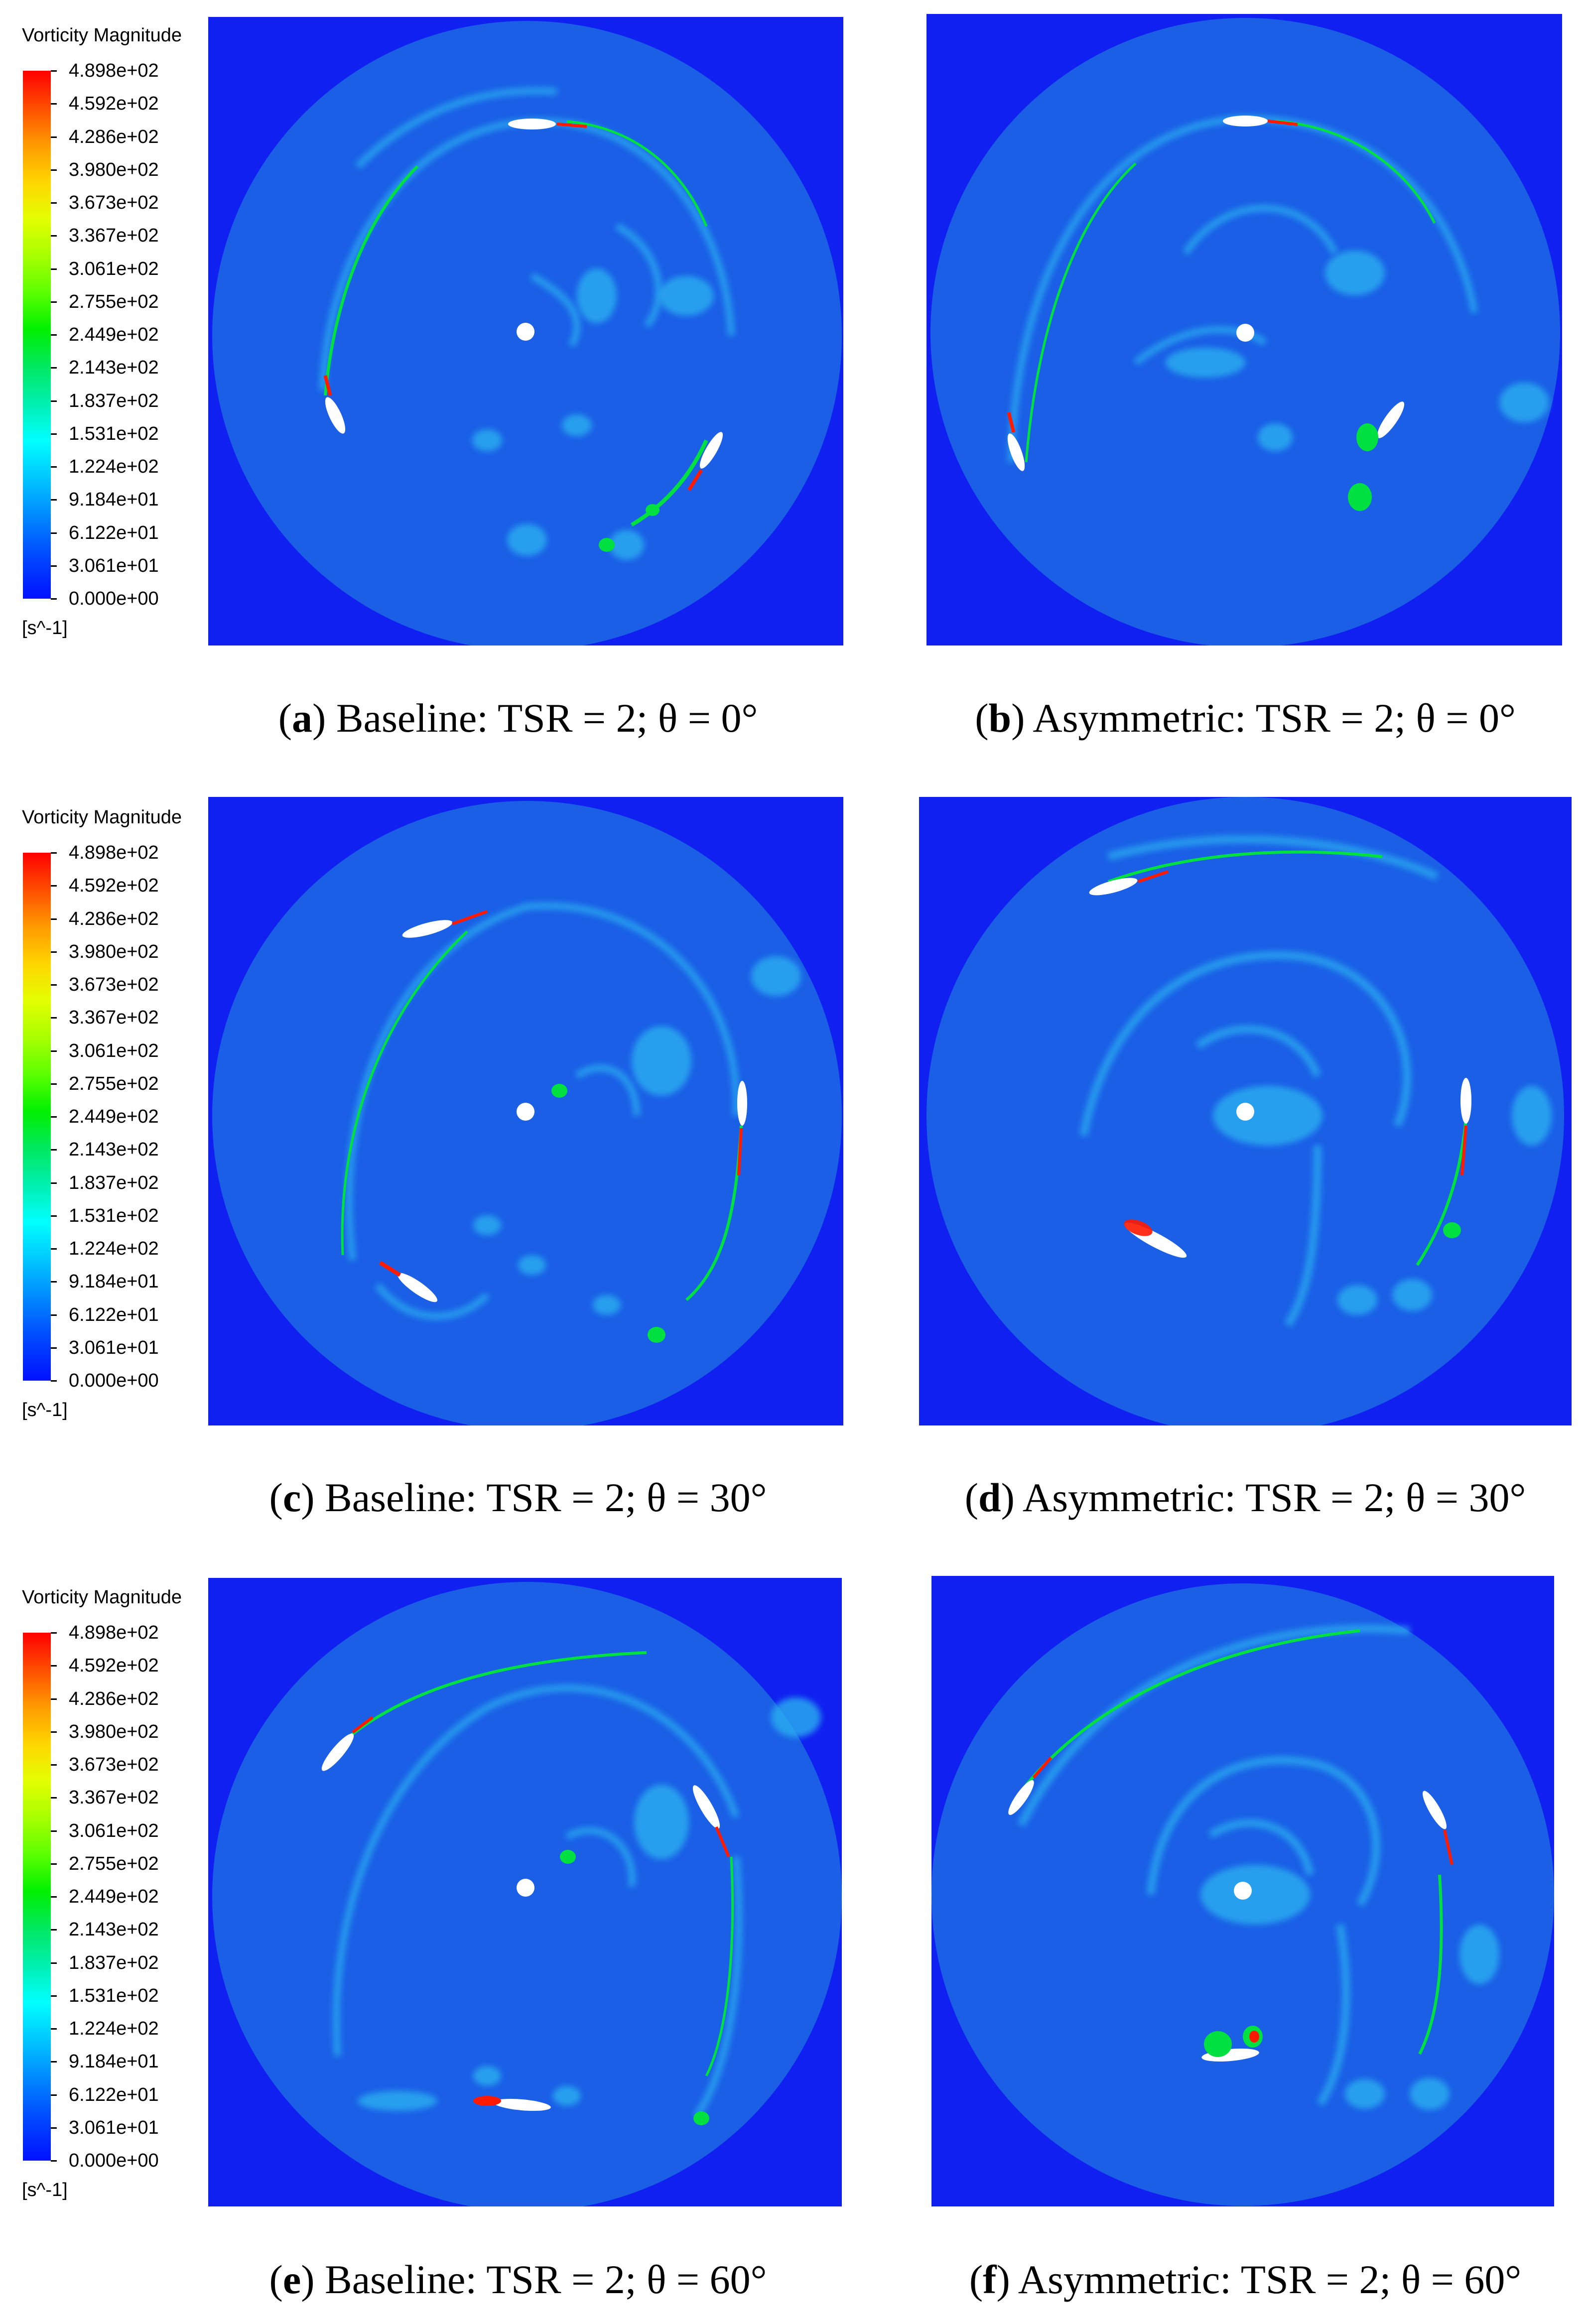 This screenshot has width=1588, height=2324. I want to click on caption-text: ) Baseline: TSR = 2; θ = 60°, so click(534, 2279).